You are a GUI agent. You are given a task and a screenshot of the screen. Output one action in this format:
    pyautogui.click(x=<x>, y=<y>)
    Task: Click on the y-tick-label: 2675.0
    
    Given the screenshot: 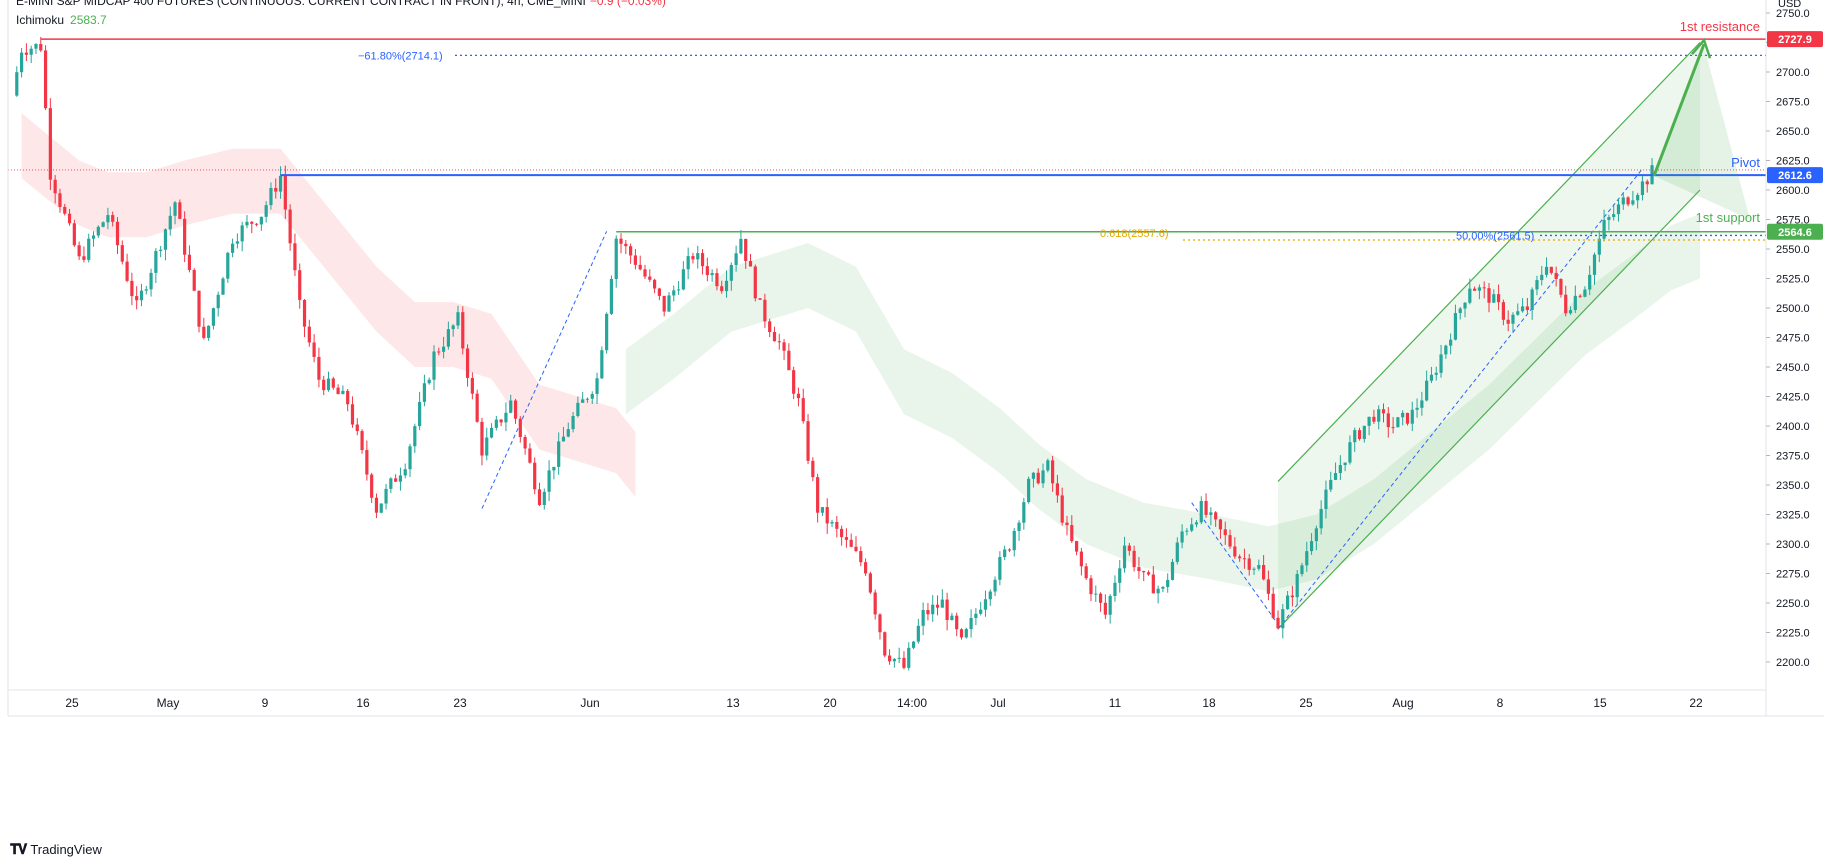 What is the action you would take?
    pyautogui.click(x=1793, y=103)
    